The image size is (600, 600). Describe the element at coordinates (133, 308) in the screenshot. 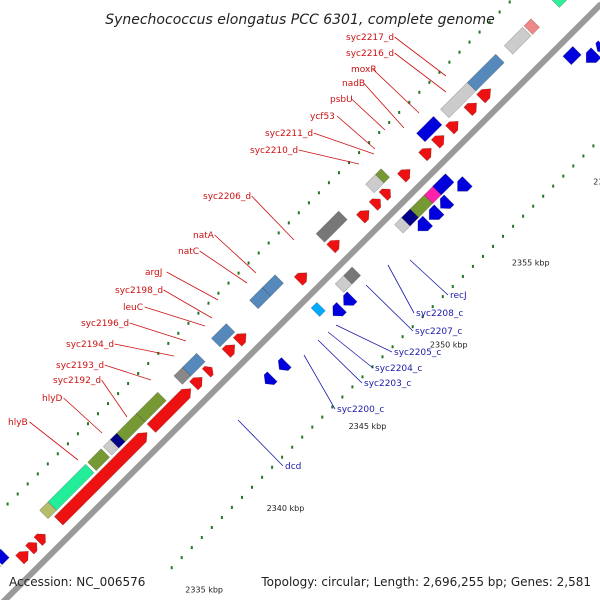

I see `forward-gene-label: leuC` at that location.